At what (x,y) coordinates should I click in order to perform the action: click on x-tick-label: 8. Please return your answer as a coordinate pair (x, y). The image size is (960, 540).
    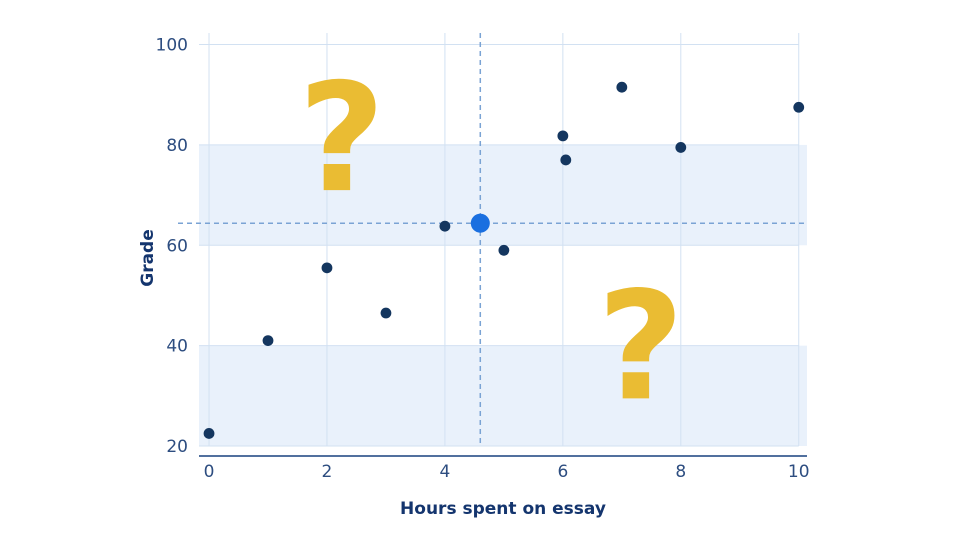
    Looking at the image, I should click on (680, 472).